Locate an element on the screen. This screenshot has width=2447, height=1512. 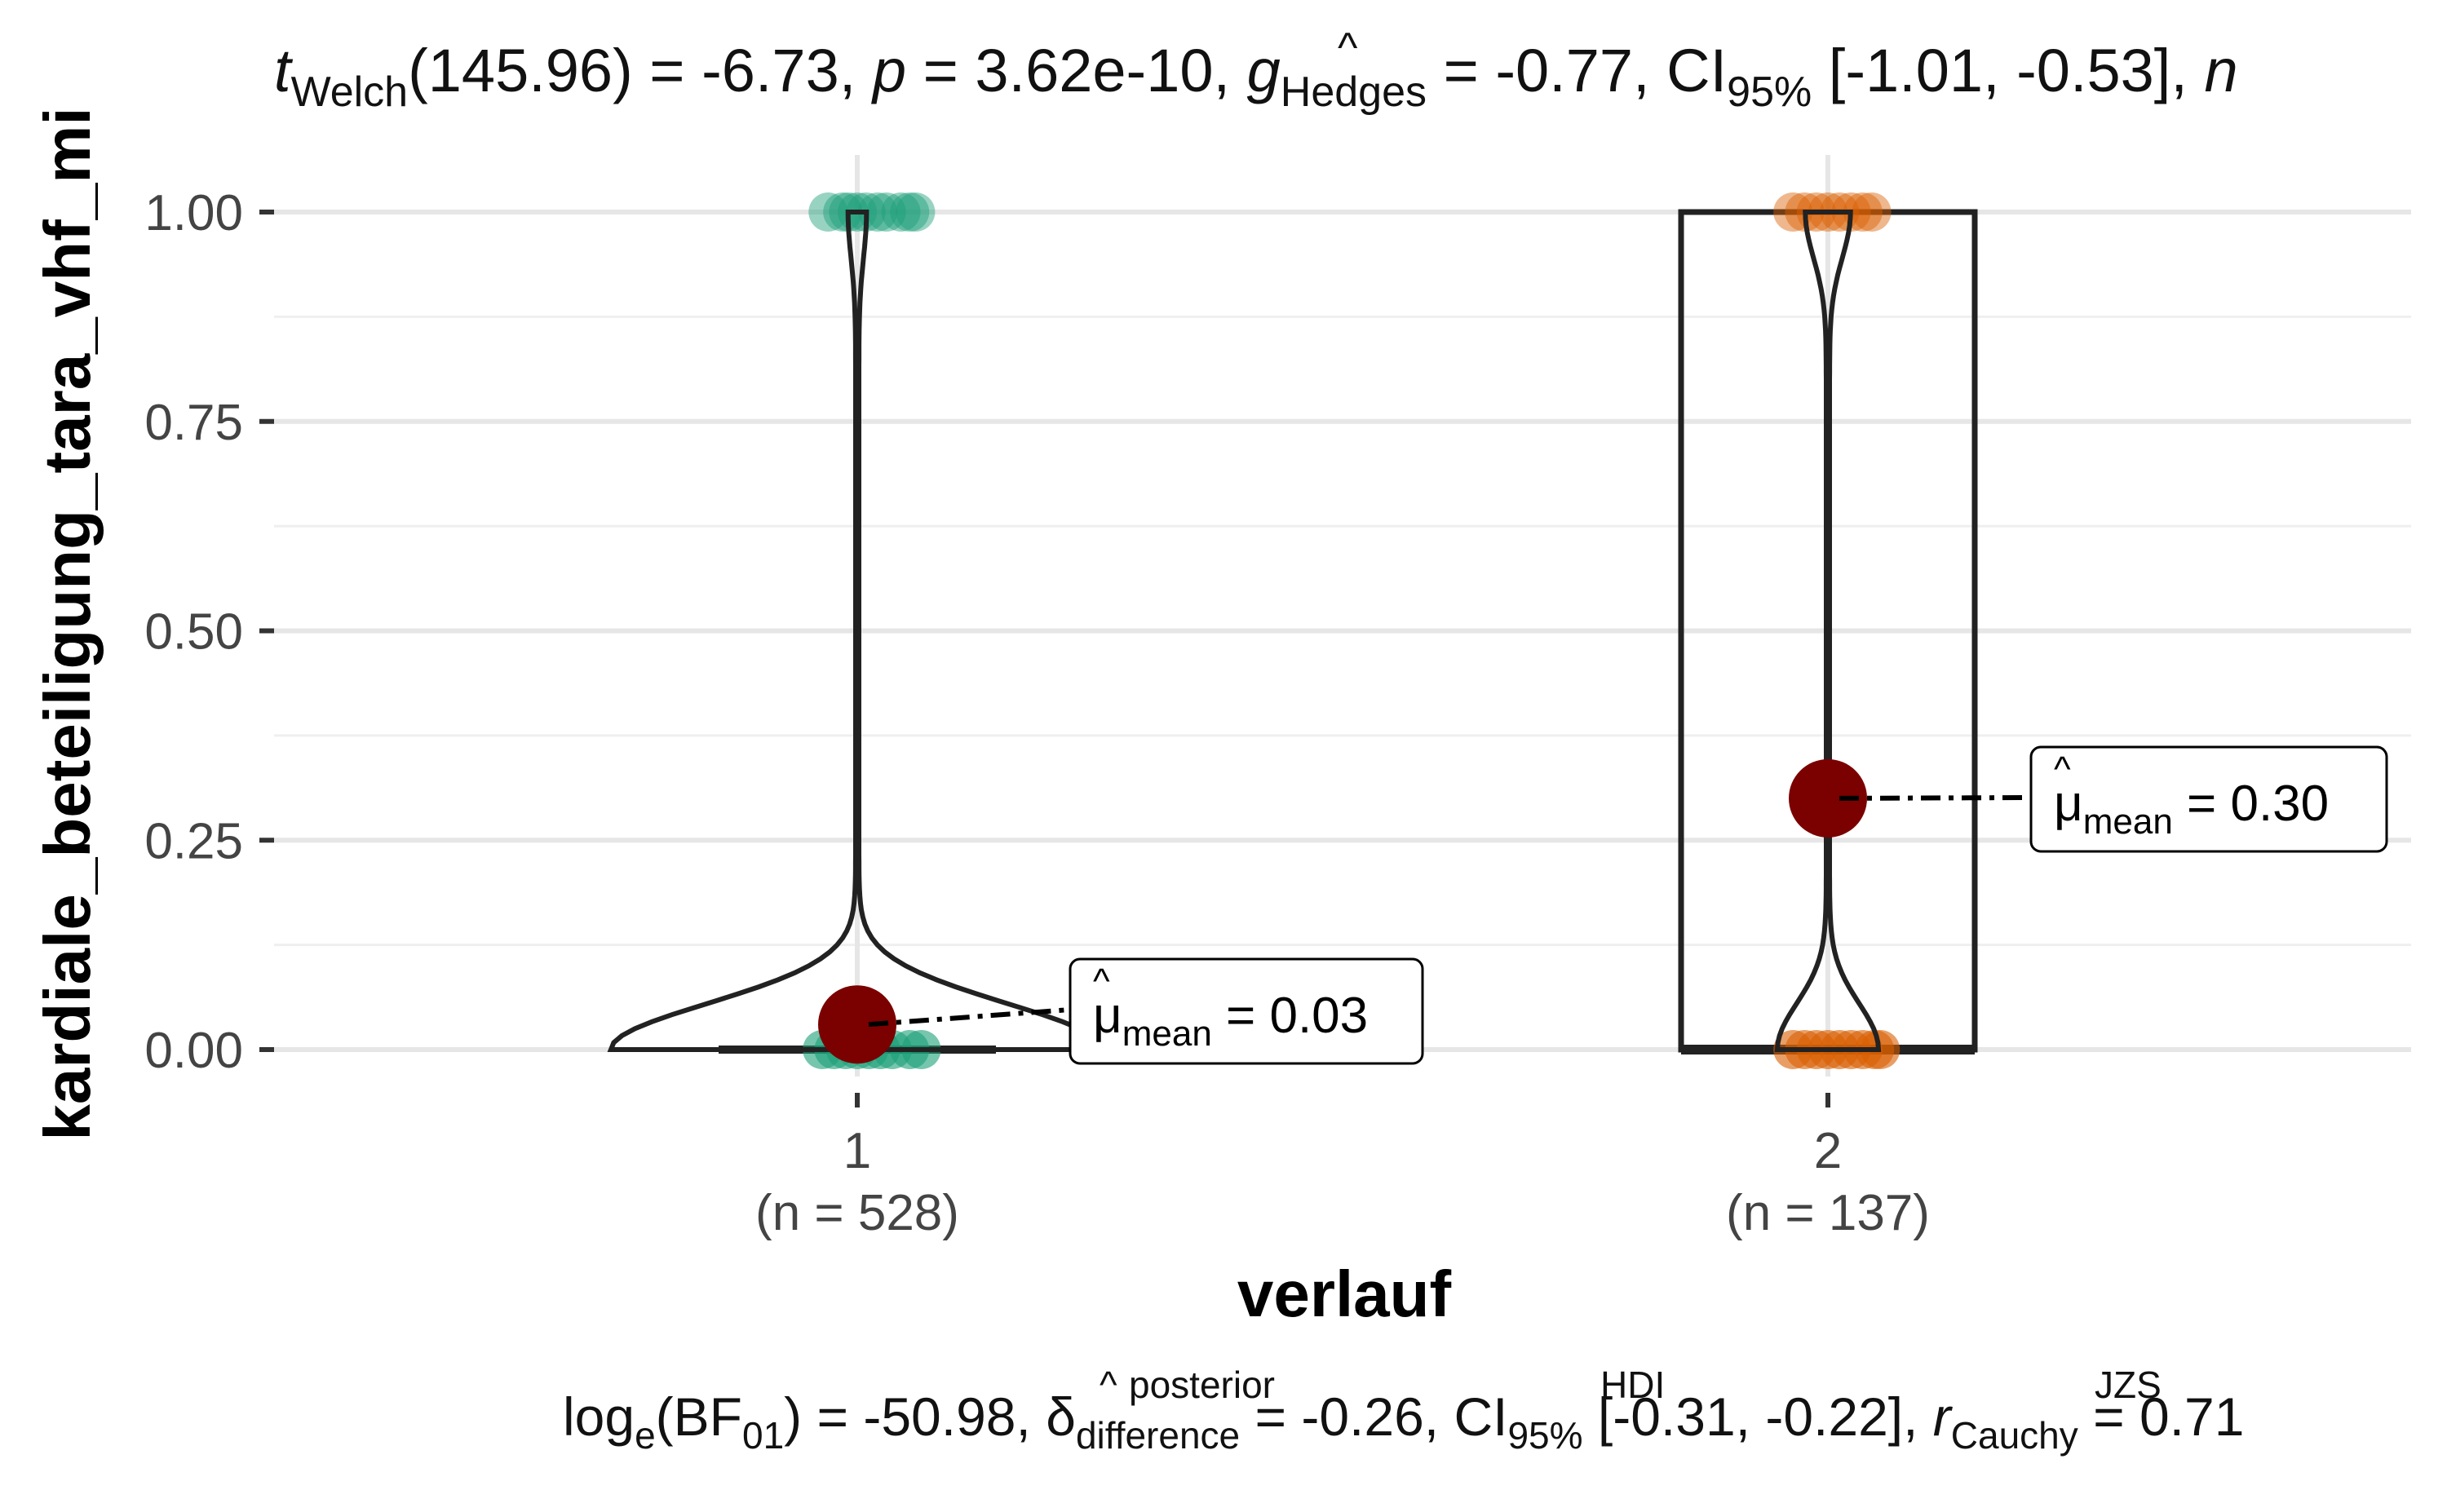
y-tick-label-2: 0.50 is located at coordinates (193, 632).